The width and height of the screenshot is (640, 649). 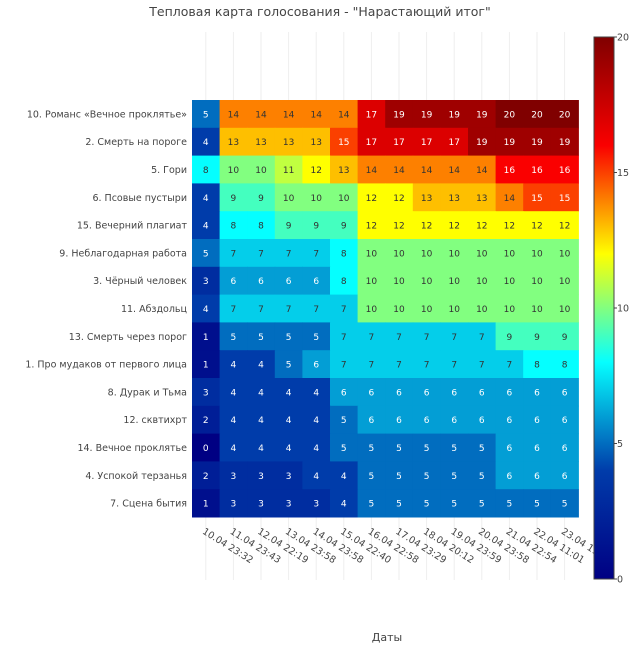 I want to click on cell-value-label: 0, so click(x=206, y=449).